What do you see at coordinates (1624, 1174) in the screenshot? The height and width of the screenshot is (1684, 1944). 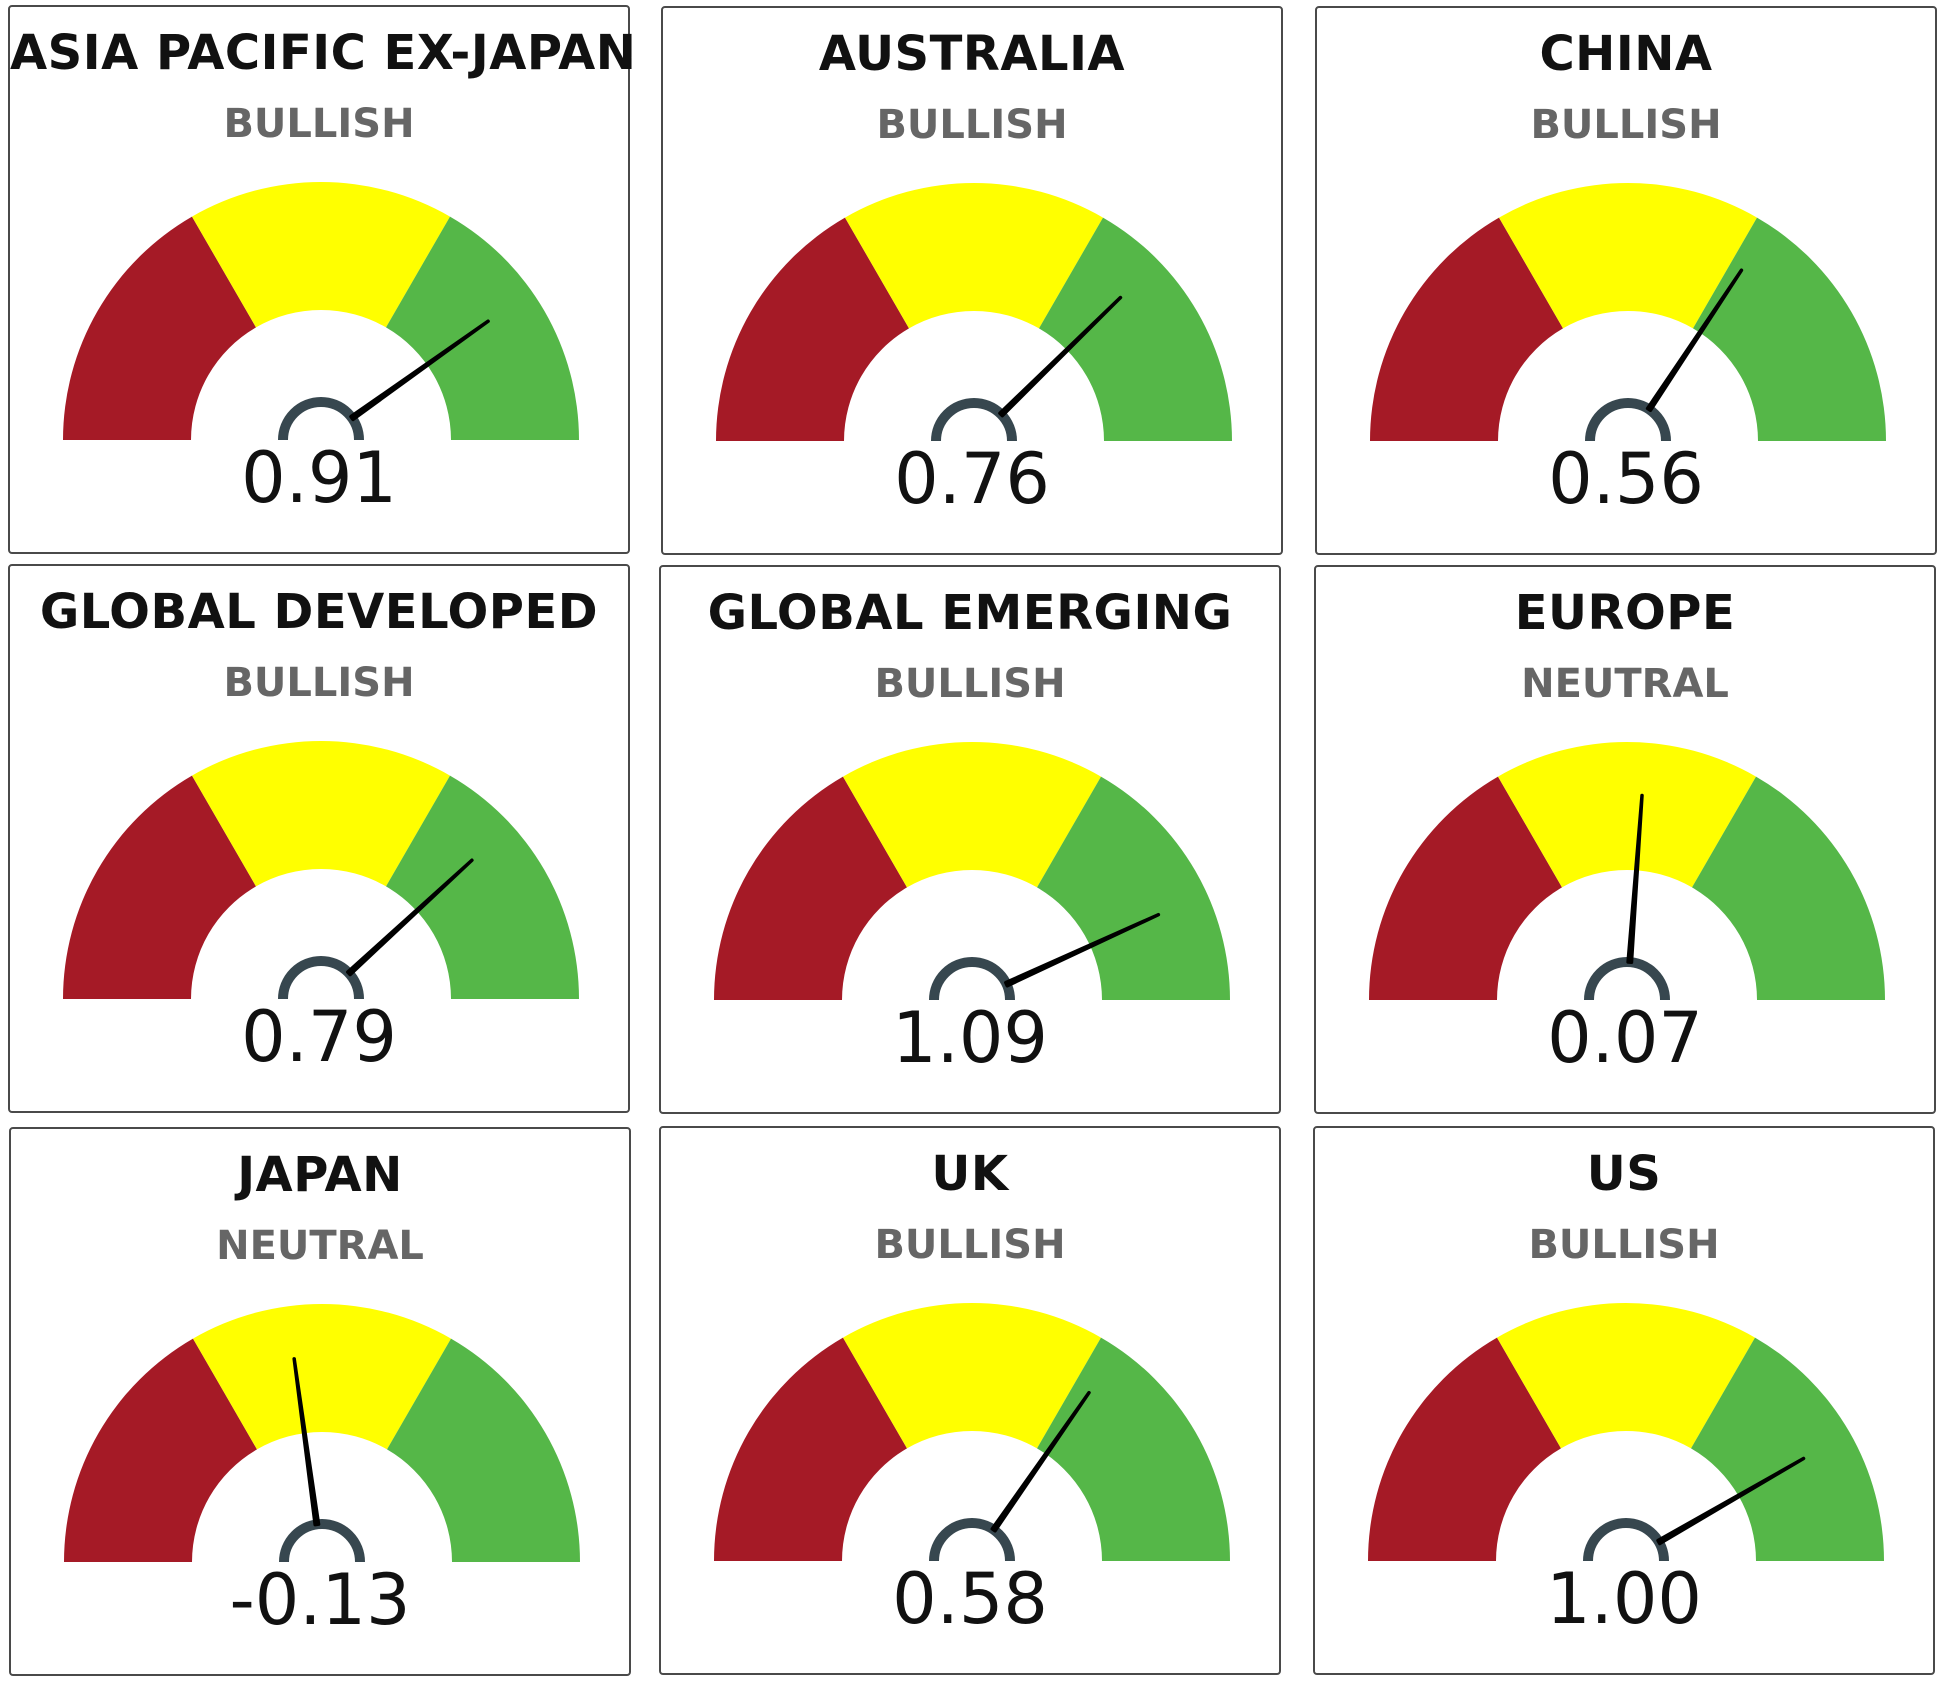 I see `gauge-title: US` at bounding box center [1624, 1174].